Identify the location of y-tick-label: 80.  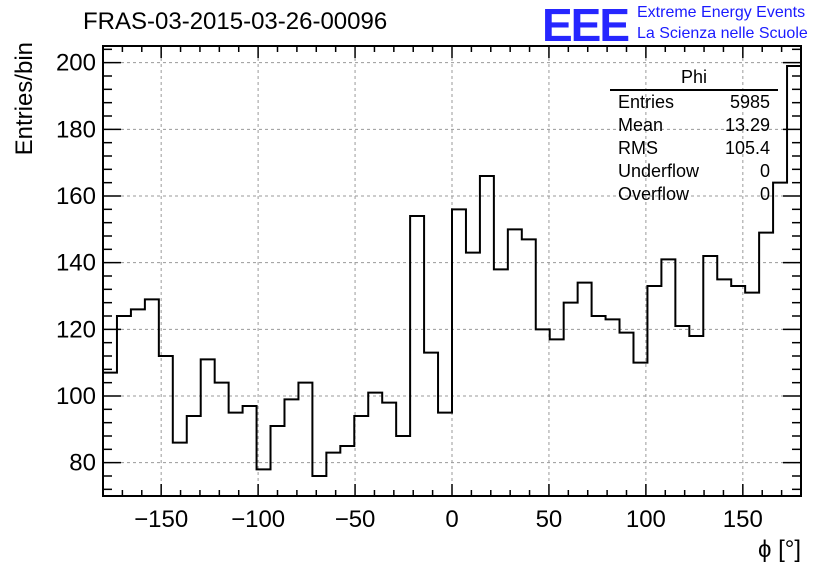
(82, 463).